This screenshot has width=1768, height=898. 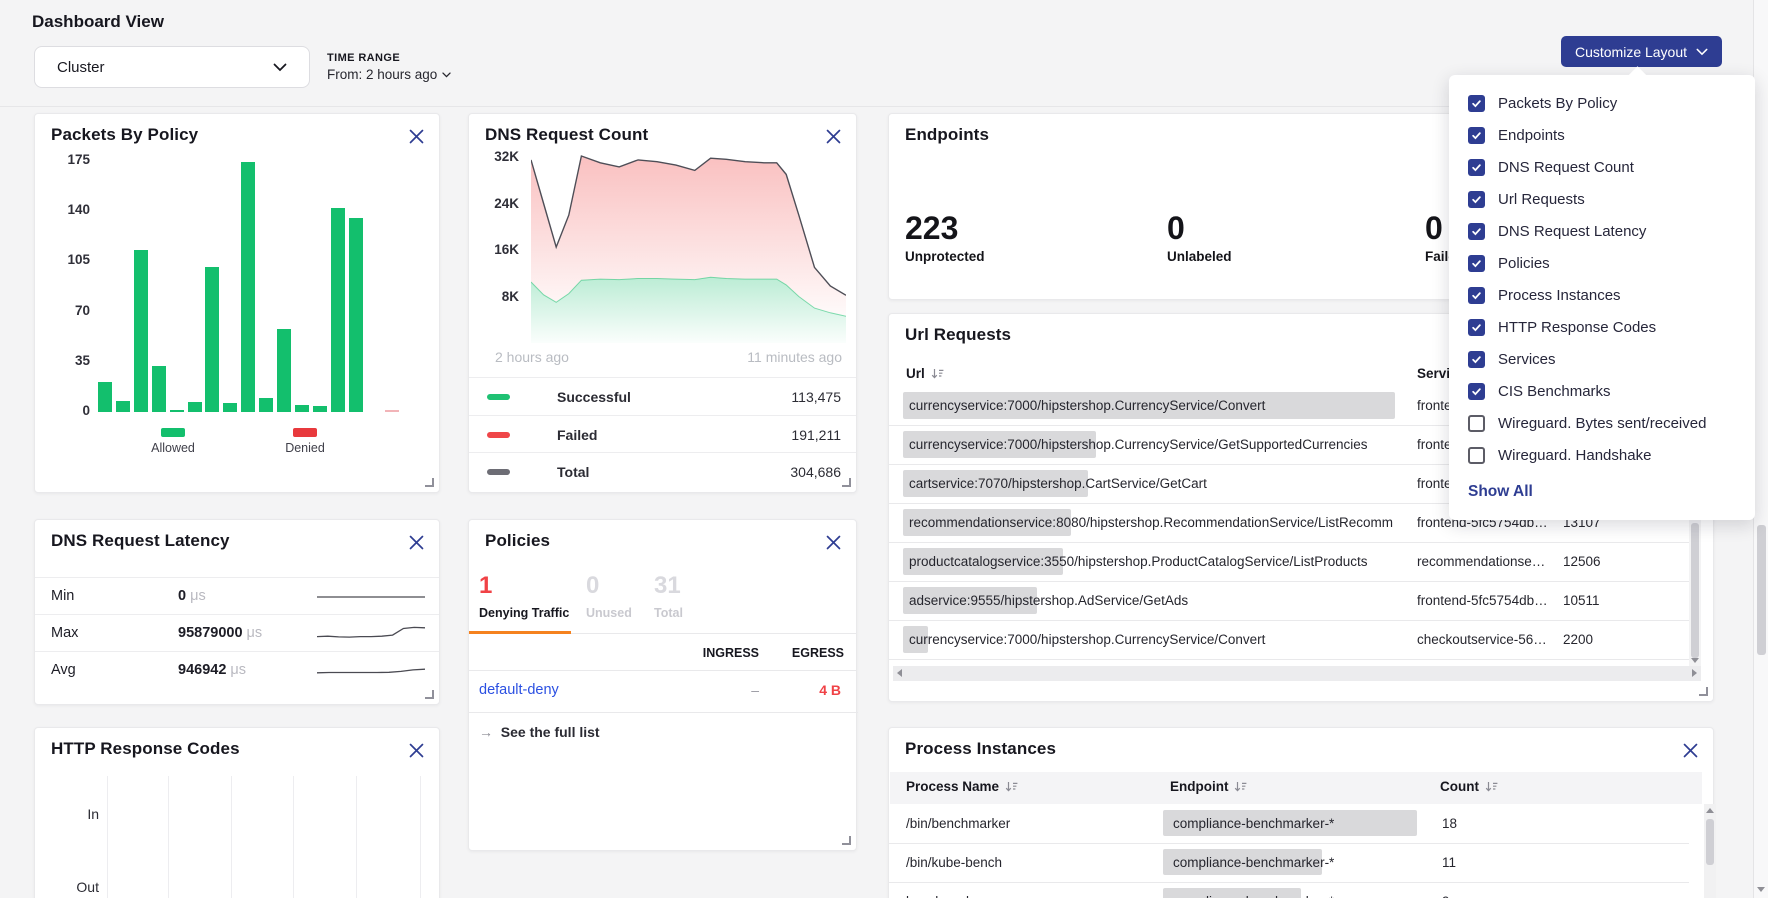 I want to click on bar-plot, so click(x=261, y=286).